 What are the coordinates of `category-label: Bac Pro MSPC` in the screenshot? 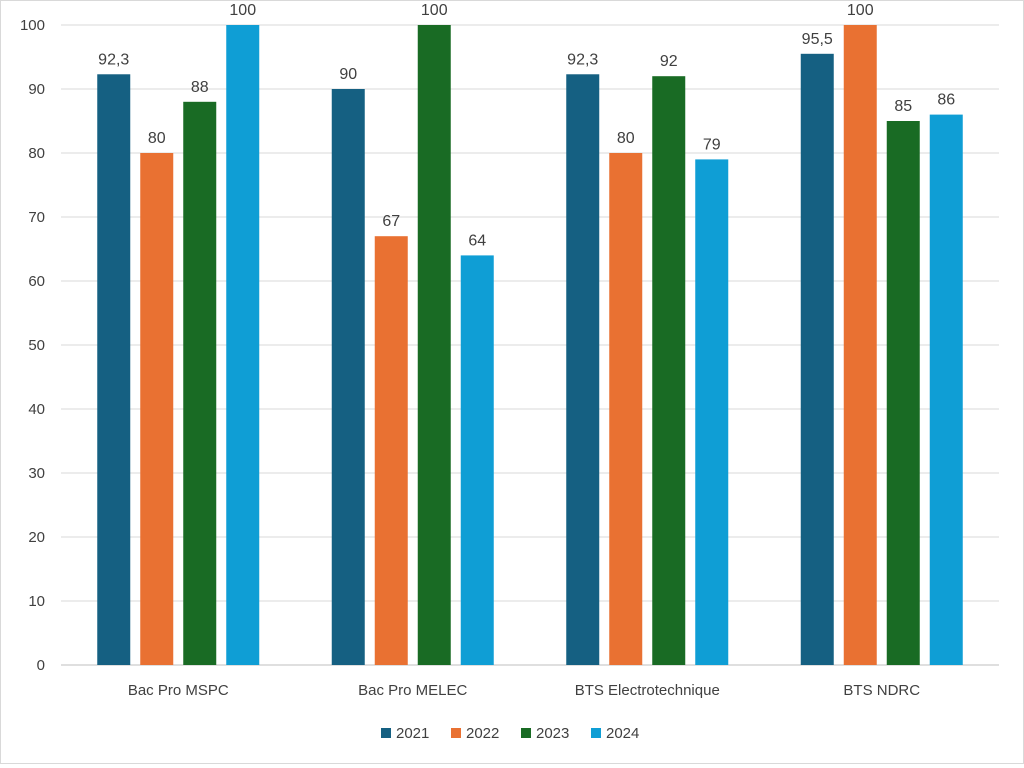 It's located at (178, 690).